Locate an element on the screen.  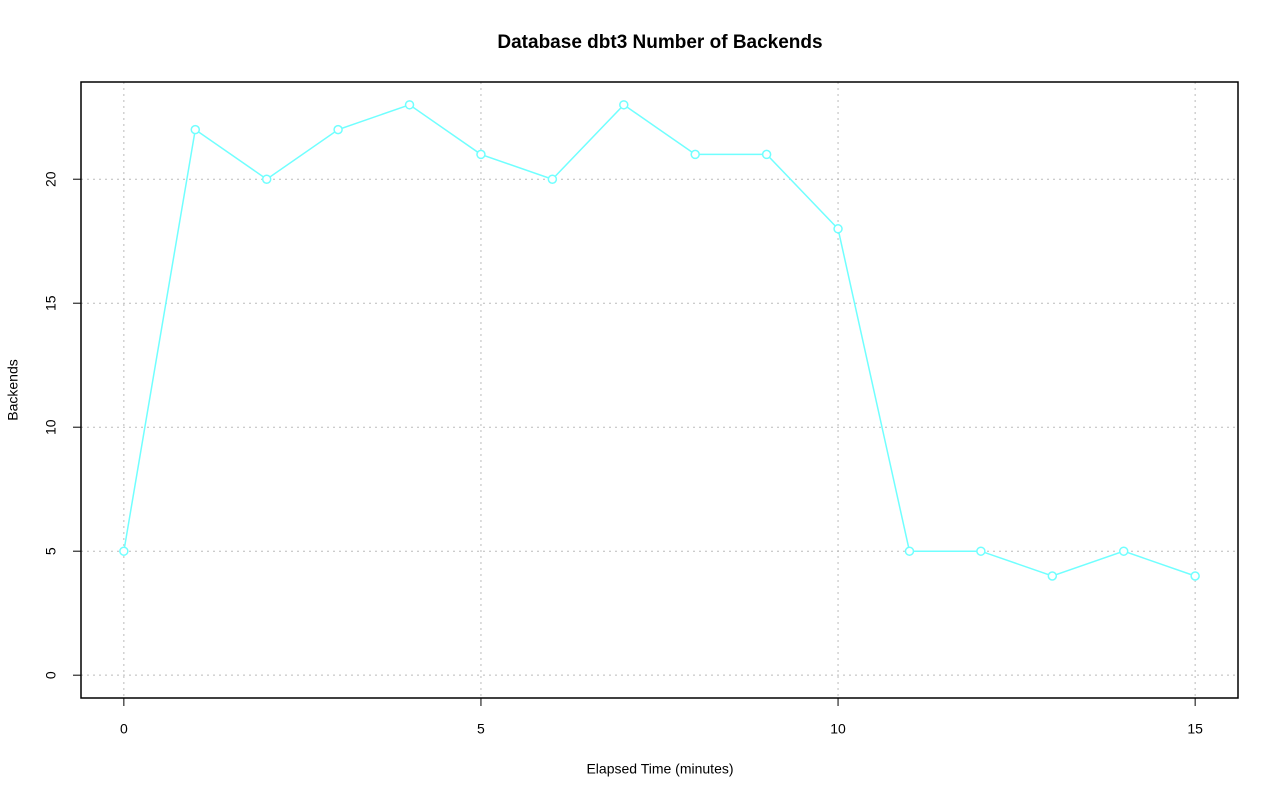
y-tick-label: 0 is located at coordinates (51, 675).